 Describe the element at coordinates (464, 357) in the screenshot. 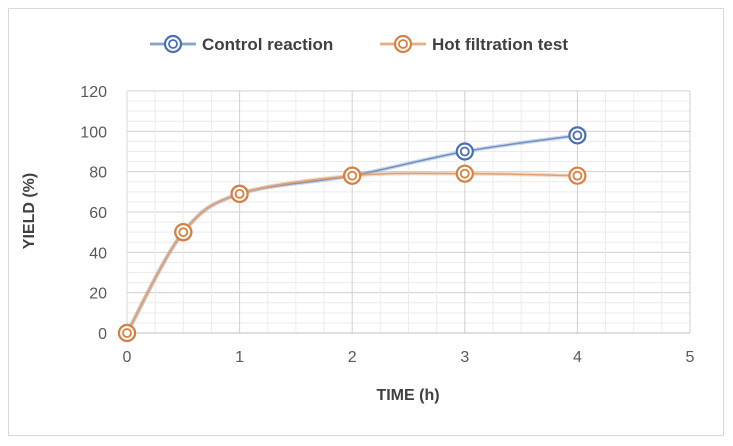

I see `x-tick-label: 3` at that location.